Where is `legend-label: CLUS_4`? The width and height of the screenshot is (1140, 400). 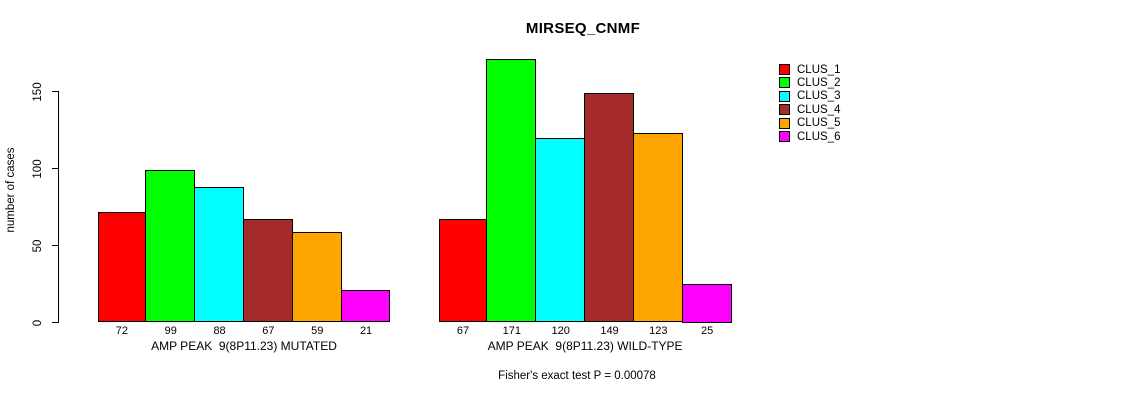
legend-label: CLUS_4 is located at coordinates (819, 109).